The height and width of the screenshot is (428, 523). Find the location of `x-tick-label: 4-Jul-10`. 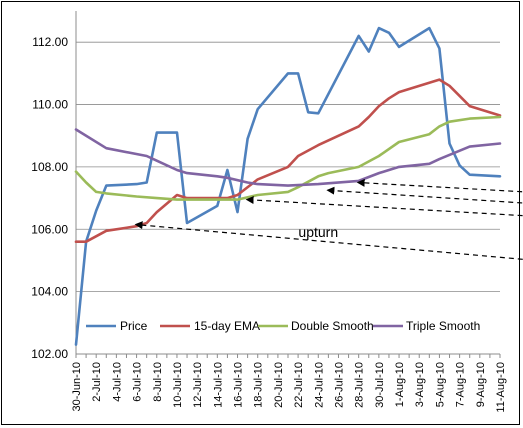

x-tick-label: 4-Jul-10 is located at coordinates (117, 382).